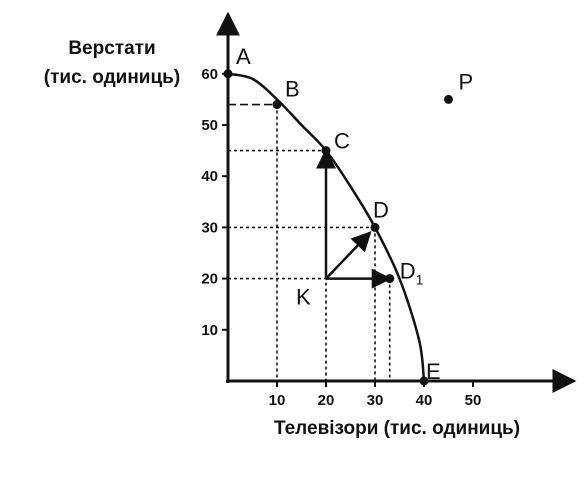 This screenshot has height=483, width=586. I want to click on point-c-marker, so click(326, 151).